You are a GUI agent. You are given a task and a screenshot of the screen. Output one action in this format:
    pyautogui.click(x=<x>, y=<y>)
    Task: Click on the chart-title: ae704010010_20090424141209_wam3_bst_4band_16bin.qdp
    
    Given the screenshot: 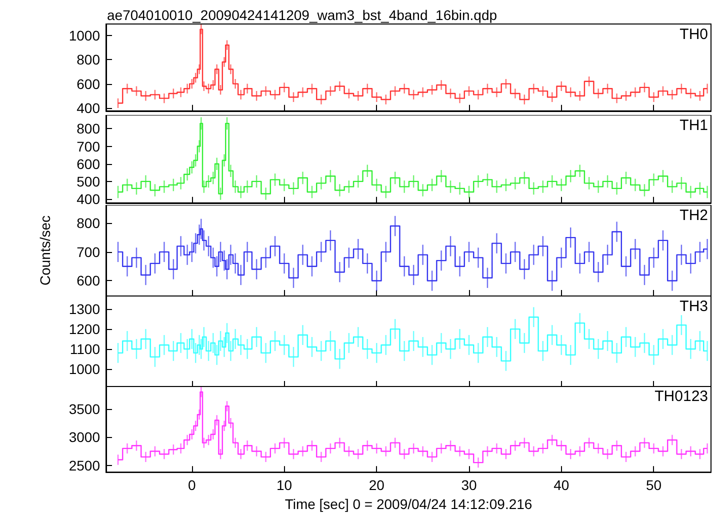 What is the action you would take?
    pyautogui.click(x=302, y=15)
    